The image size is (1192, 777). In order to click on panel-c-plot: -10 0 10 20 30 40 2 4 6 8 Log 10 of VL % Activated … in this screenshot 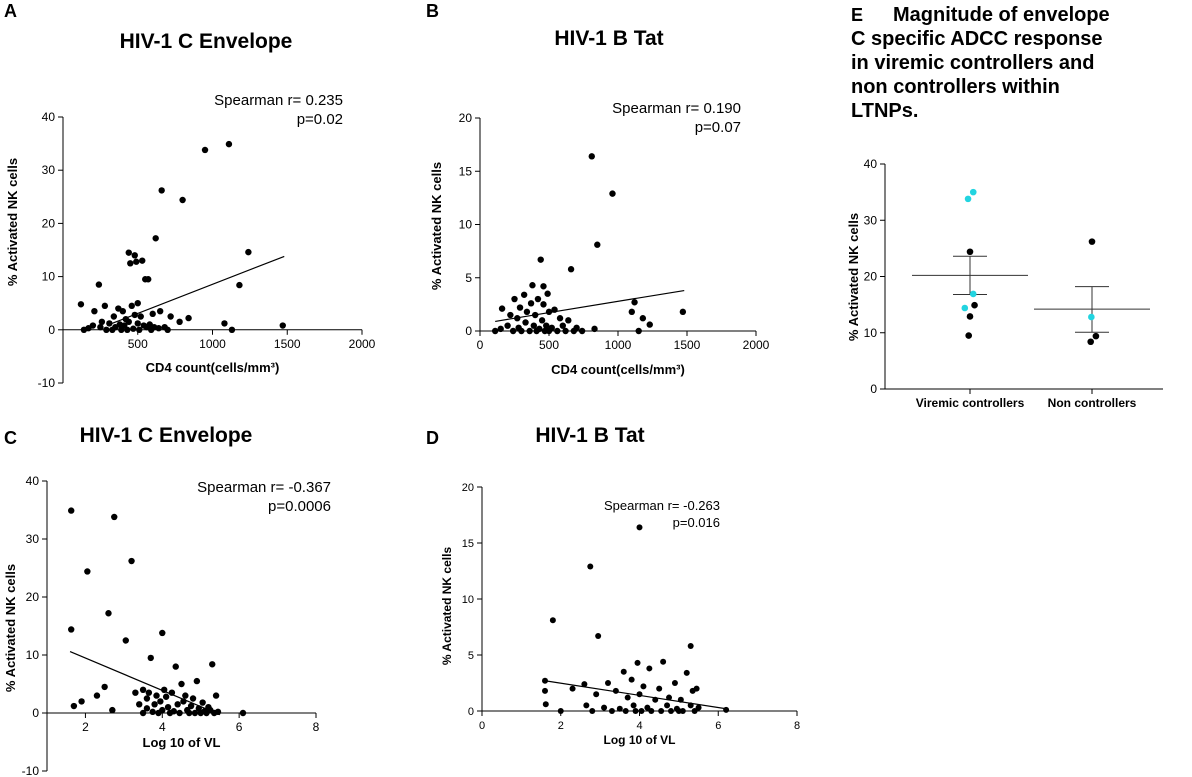, I will do `click(161, 625)`.